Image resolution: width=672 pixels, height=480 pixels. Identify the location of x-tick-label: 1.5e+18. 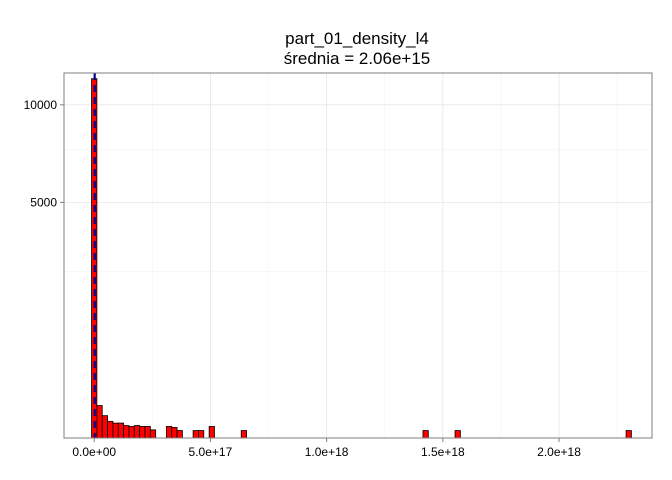
(443, 452).